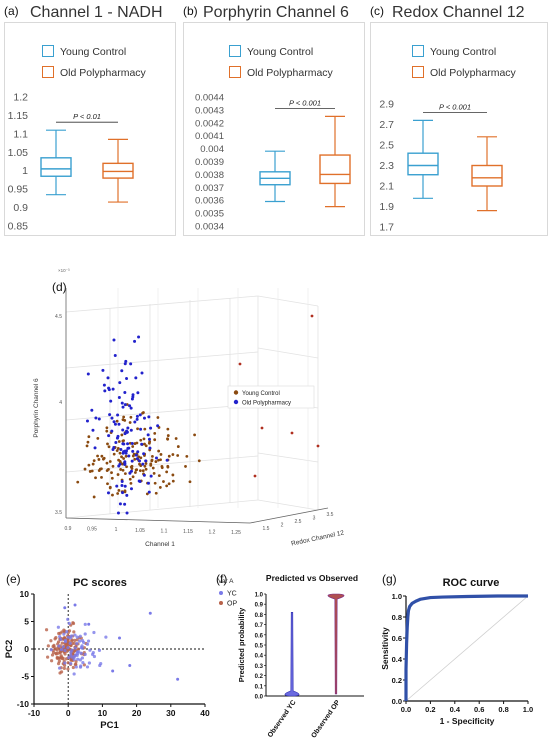  I want to click on x-tick-label: 0.0, so click(406, 709).